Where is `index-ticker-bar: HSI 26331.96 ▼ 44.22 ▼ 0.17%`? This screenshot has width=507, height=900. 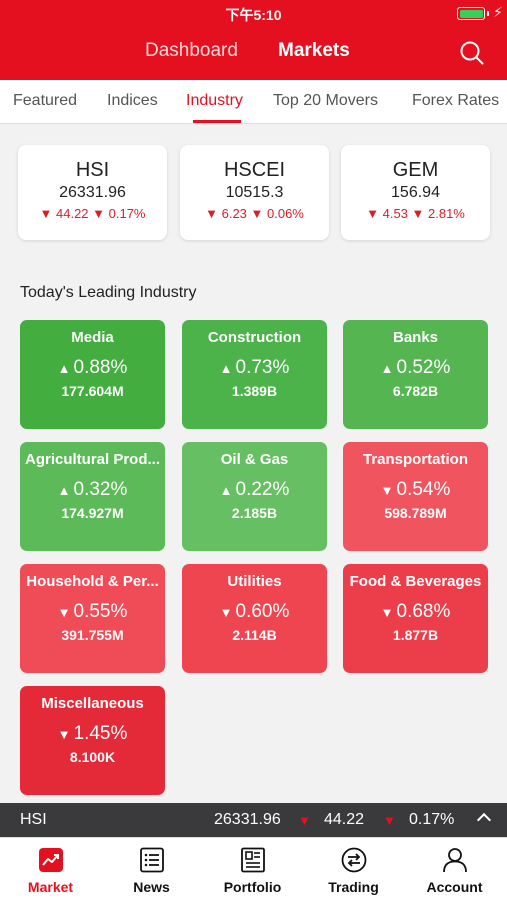 index-ticker-bar: HSI 26331.96 ▼ 44.22 ▼ 0.17% is located at coordinates (253, 820).